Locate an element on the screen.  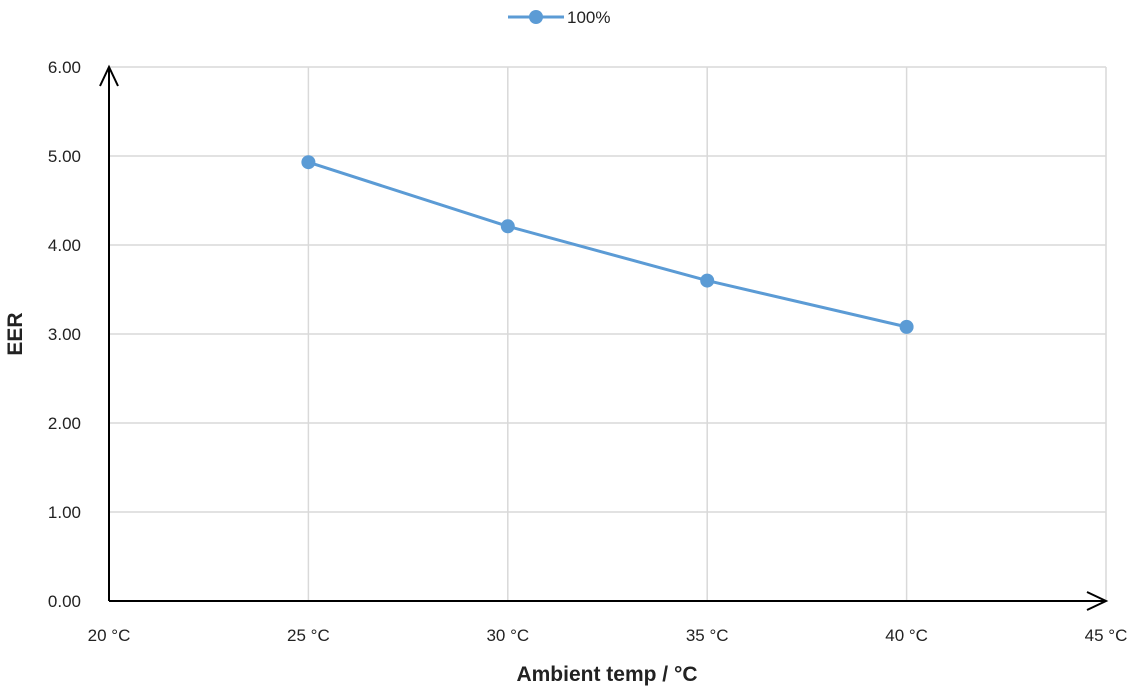
x-tick-label: 45 °C is located at coordinates (1106, 635).